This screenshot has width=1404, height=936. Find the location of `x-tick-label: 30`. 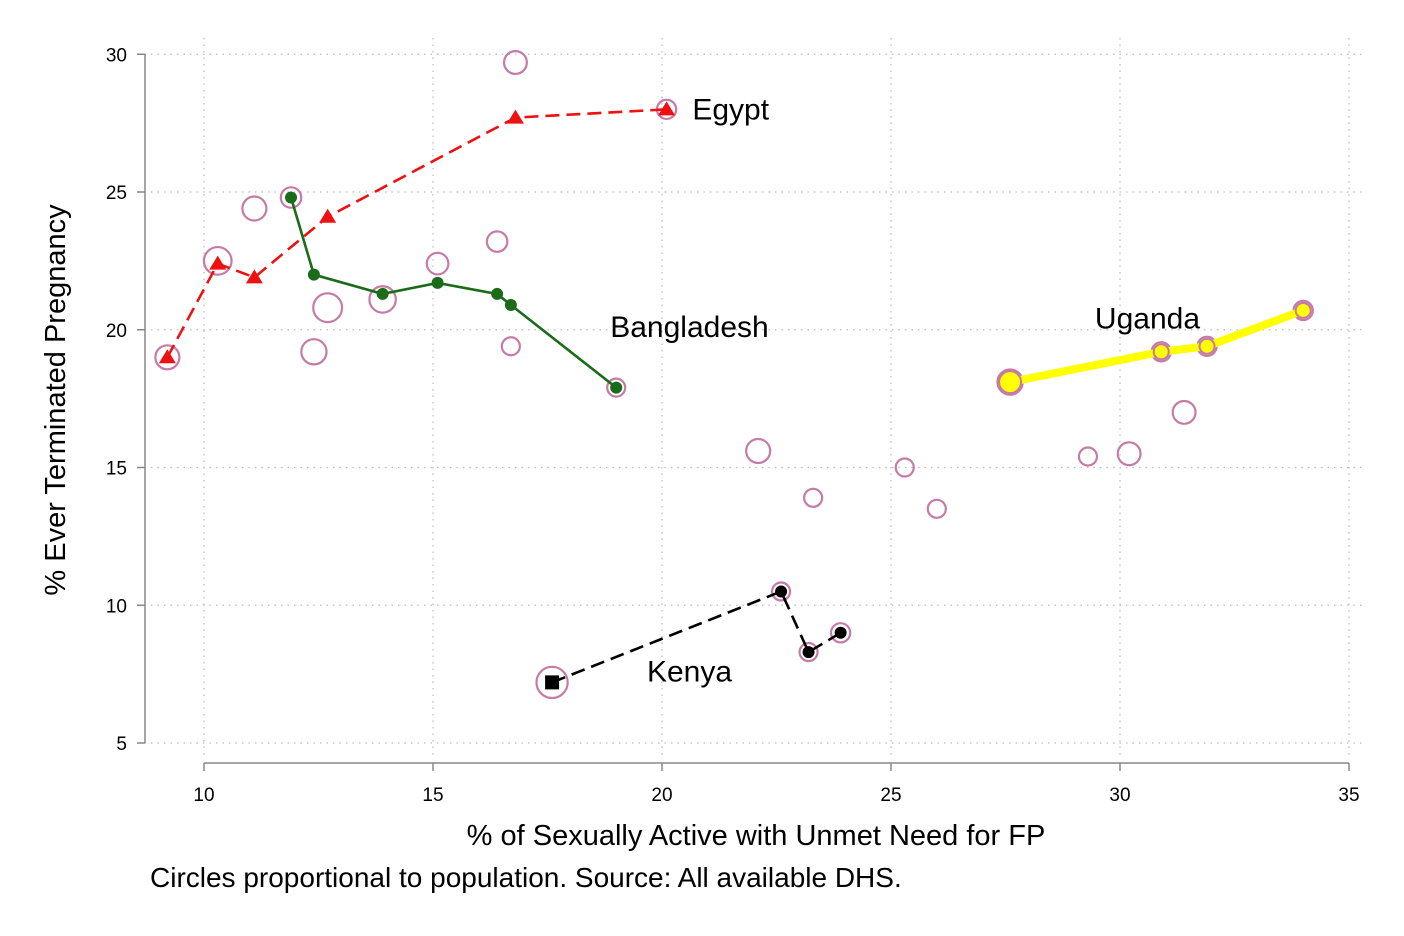

x-tick-label: 30 is located at coordinates (1119, 795).